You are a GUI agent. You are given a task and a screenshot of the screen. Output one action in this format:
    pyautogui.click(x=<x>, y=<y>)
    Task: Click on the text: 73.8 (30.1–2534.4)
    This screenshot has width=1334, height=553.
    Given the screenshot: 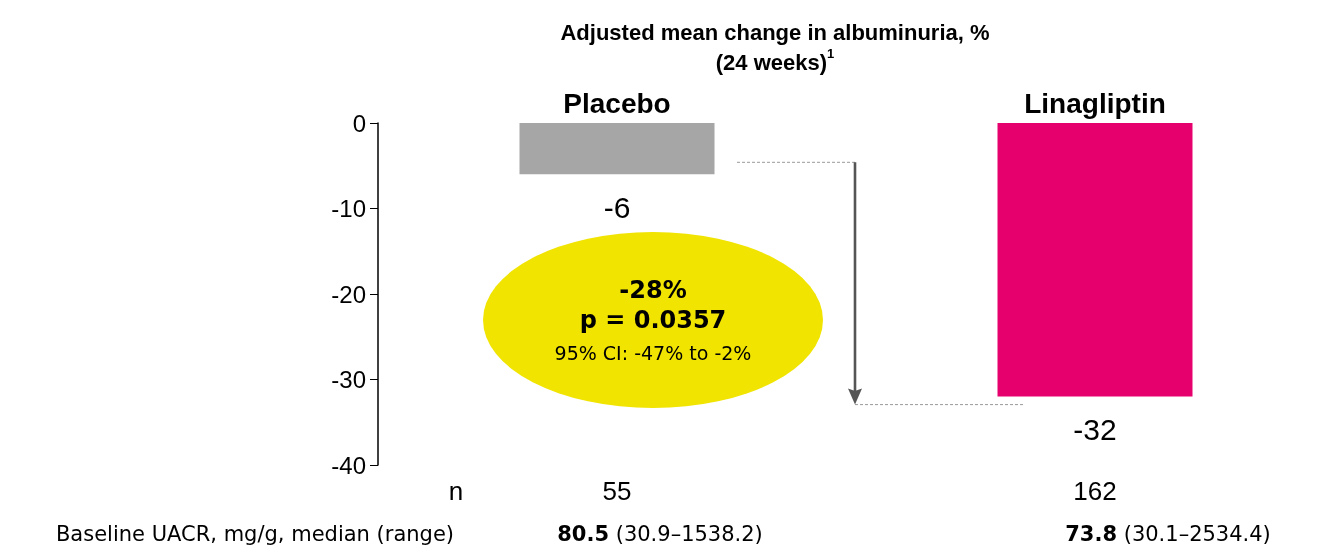 What is the action you would take?
    pyautogui.click(x=1168, y=534)
    